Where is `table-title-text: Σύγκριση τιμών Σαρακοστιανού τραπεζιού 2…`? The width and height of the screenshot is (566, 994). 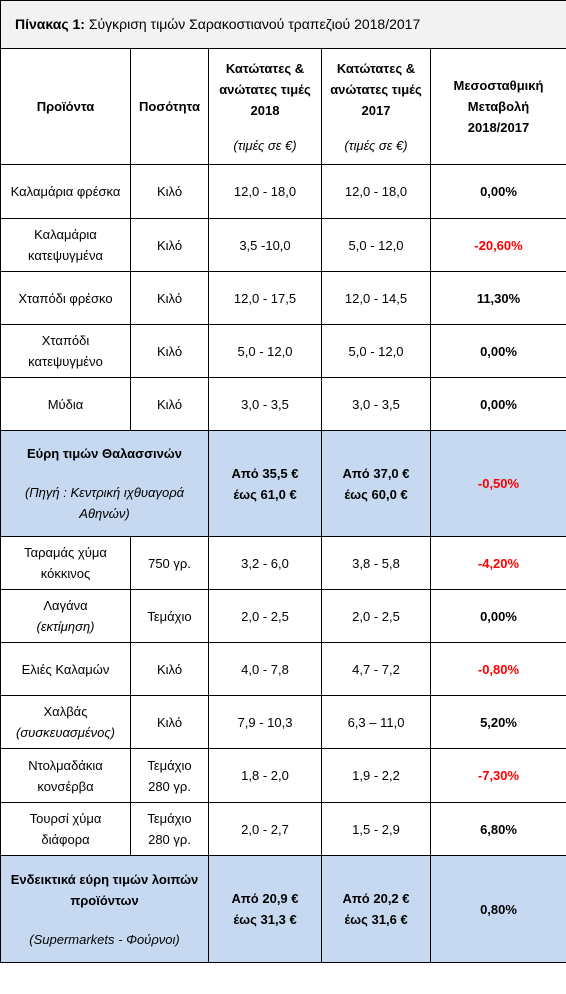
table-title-text: Σύγκριση τιμών Σαρακοστιανού τραπεζιού 2… is located at coordinates (254, 24).